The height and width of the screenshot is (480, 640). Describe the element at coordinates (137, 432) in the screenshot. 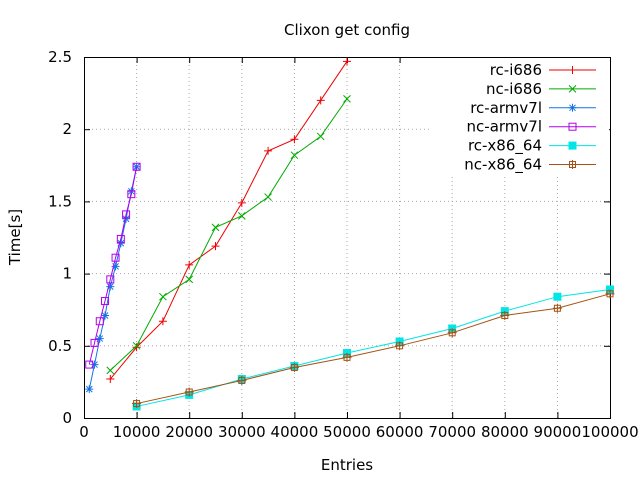

I see `x-tick-label: 10000` at that location.